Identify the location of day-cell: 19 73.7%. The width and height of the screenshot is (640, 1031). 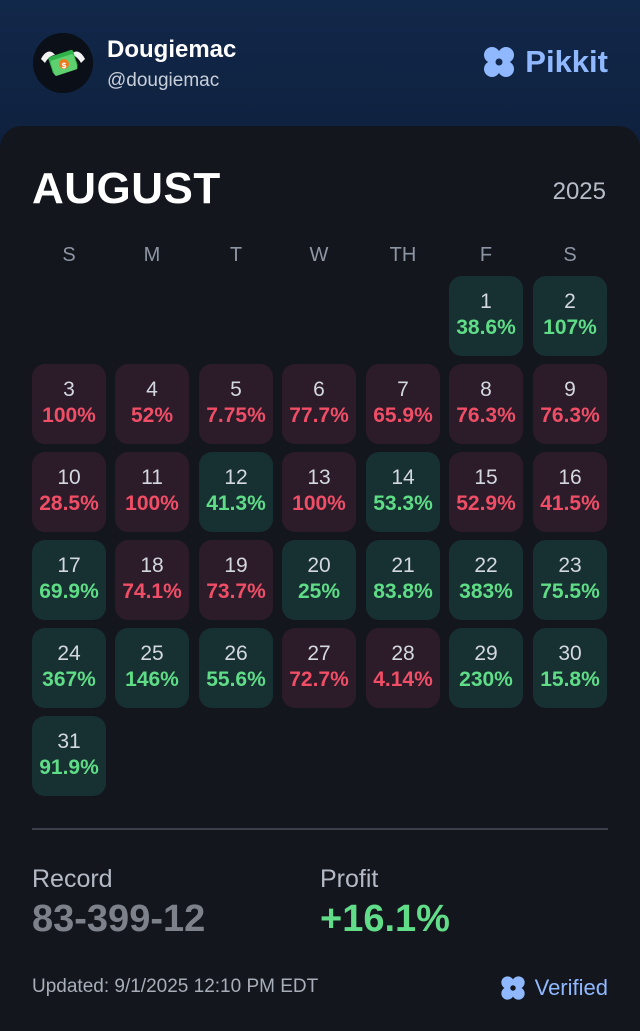
(236, 580).